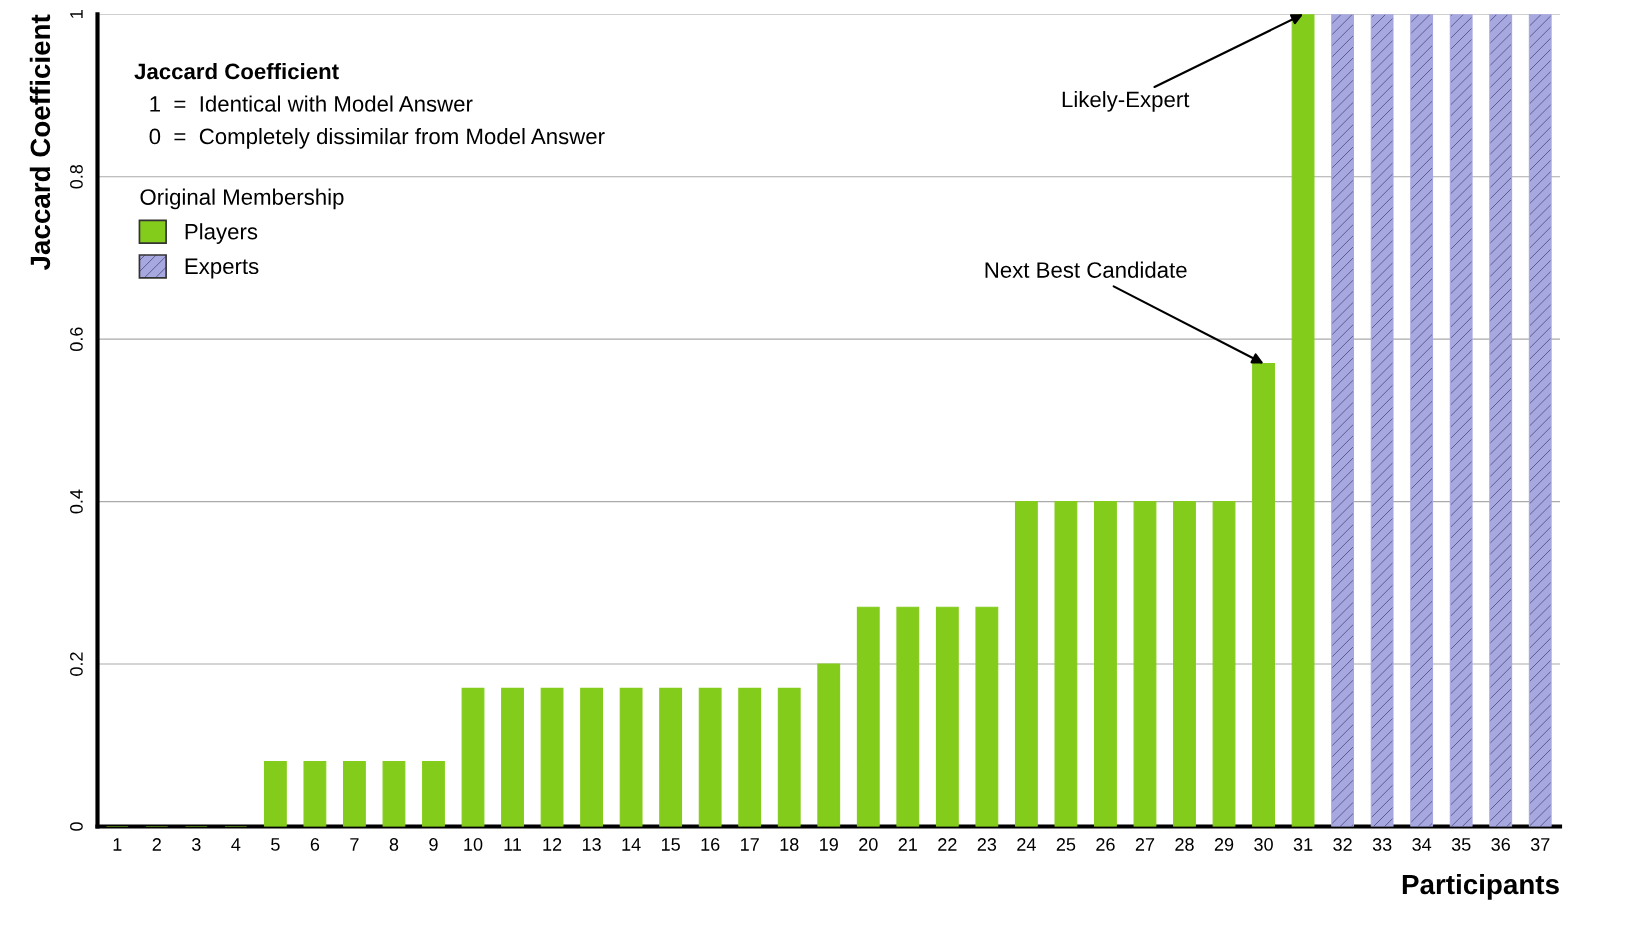 The width and height of the screenshot is (1625, 950). I want to click on x-tick-label: 35, so click(1461, 844).